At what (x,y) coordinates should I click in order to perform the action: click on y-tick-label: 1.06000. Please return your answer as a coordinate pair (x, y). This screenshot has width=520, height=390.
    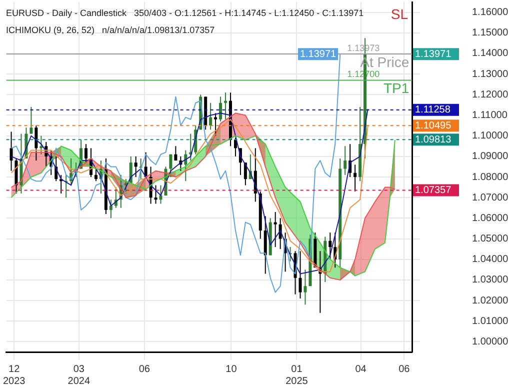
    Looking at the image, I should click on (490, 218).